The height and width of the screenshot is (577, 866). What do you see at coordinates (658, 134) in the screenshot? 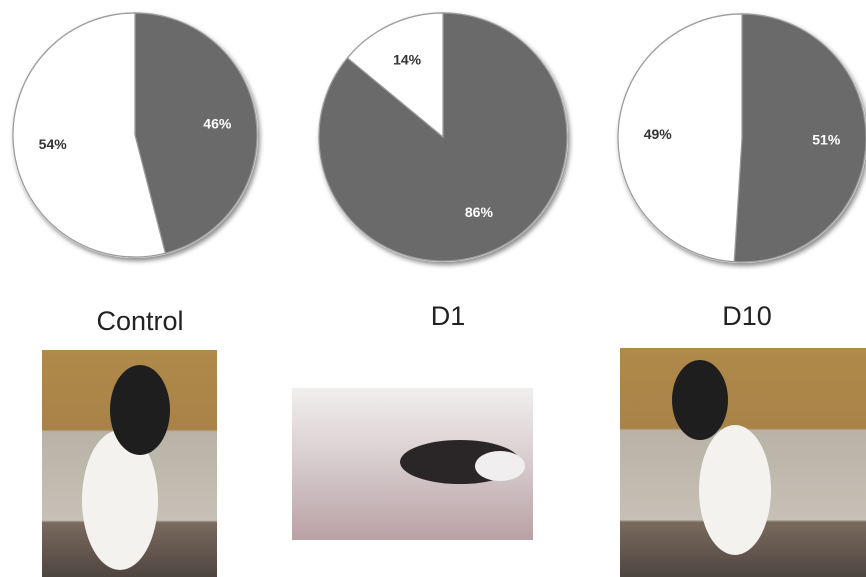
I see `slice-label: 49%` at bounding box center [658, 134].